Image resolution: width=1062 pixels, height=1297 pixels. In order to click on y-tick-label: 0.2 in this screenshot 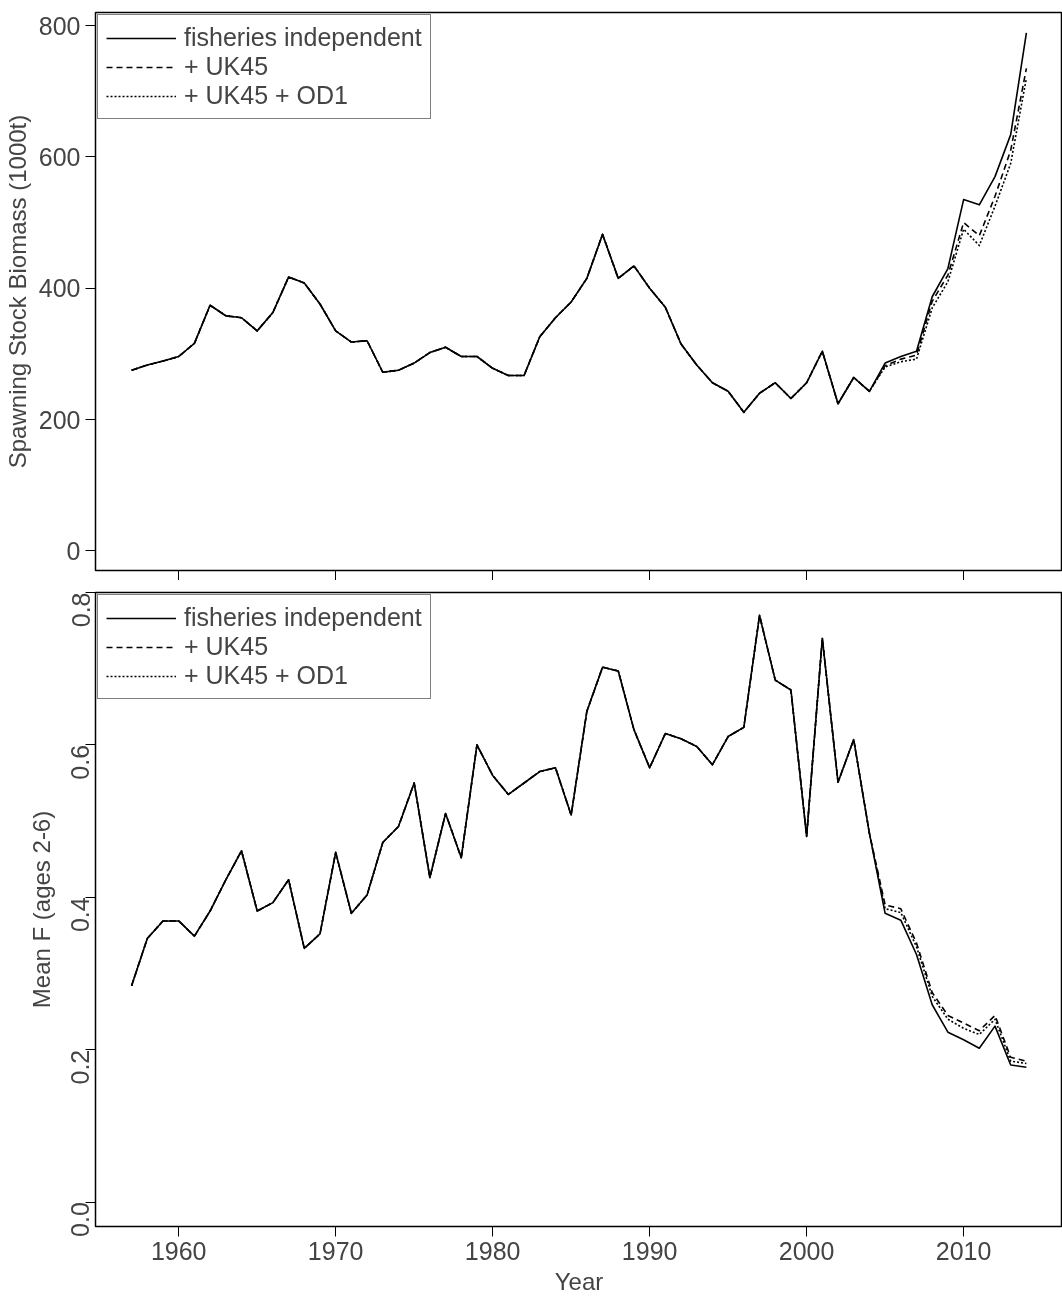, I will do `click(80, 1067)`.